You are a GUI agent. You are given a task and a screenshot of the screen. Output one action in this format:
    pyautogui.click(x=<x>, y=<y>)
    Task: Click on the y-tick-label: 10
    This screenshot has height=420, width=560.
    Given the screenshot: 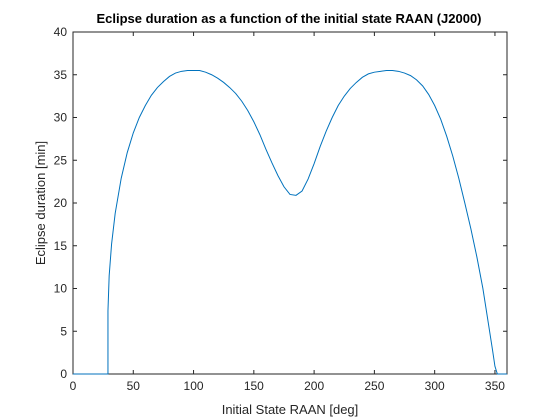 What is the action you would take?
    pyautogui.click(x=61, y=289)
    